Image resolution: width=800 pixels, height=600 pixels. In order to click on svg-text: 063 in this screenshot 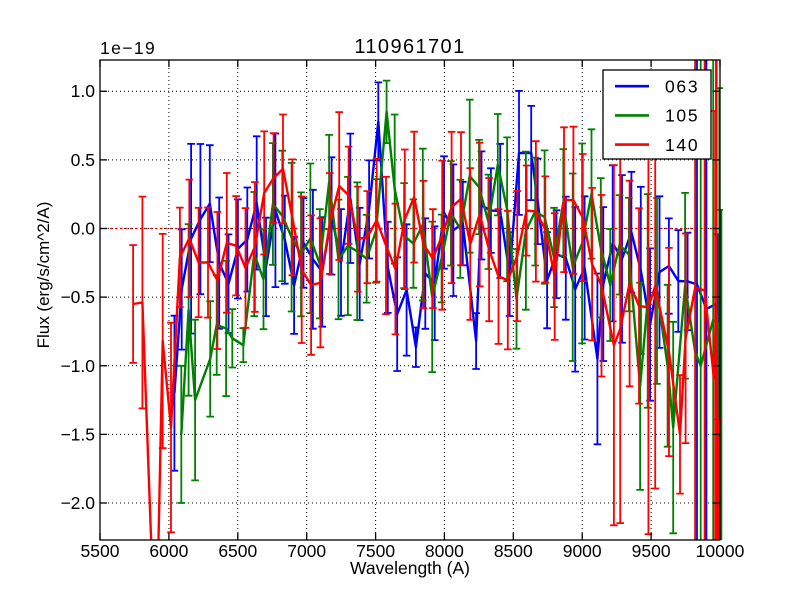, I will do `click(682, 87)`.